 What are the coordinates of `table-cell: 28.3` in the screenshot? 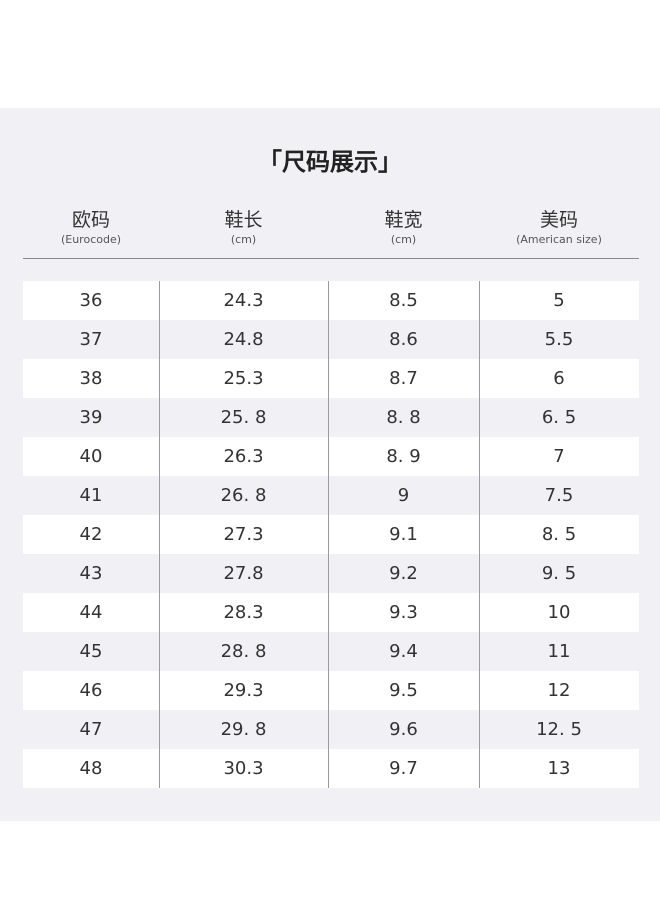 It's located at (243, 612).